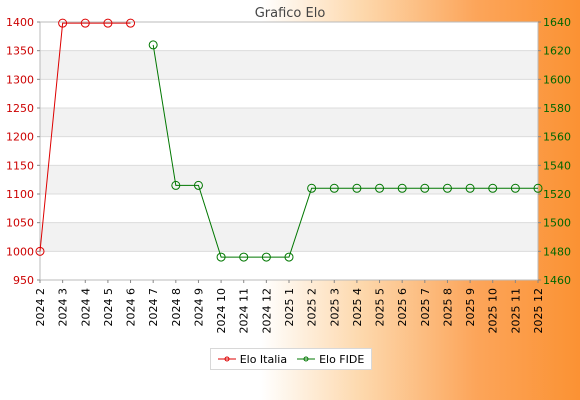  What do you see at coordinates (131, 307) in the screenshot?
I see `x-tick-label: 2024 6` at bounding box center [131, 307].